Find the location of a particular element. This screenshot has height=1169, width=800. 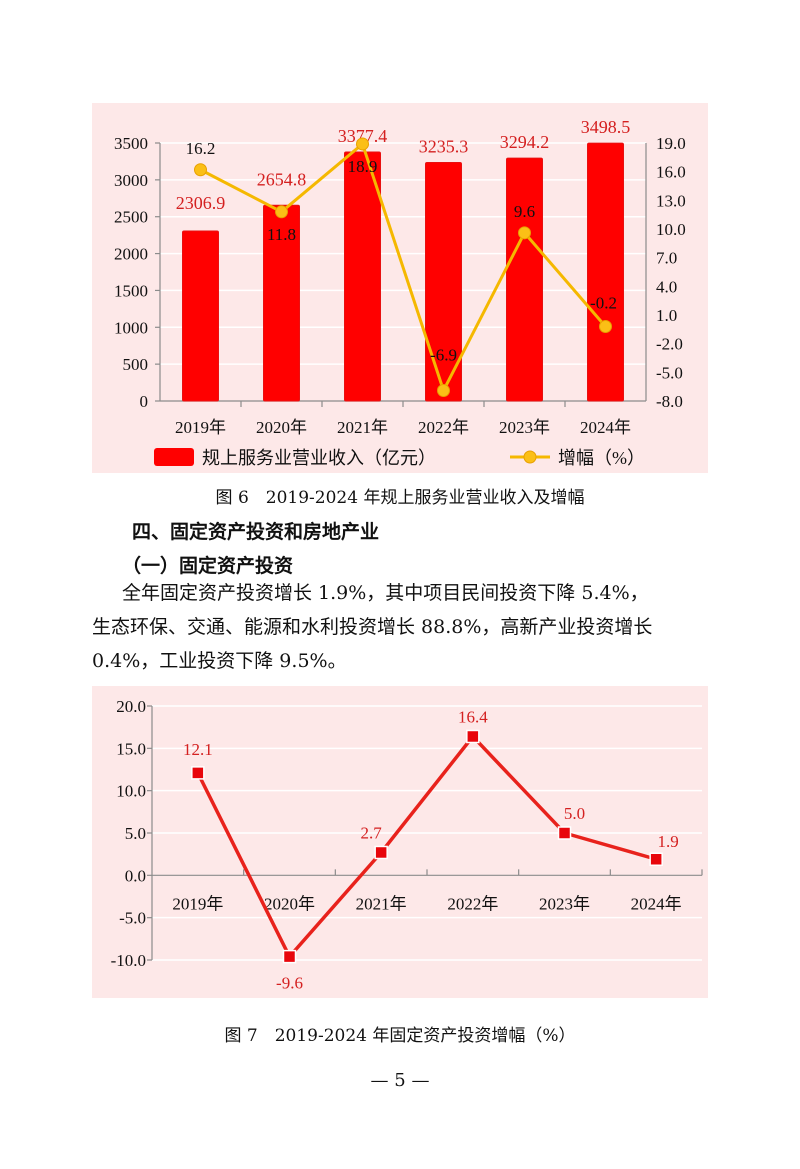

right-axis-tick-label: -2.0 is located at coordinates (669, 344).